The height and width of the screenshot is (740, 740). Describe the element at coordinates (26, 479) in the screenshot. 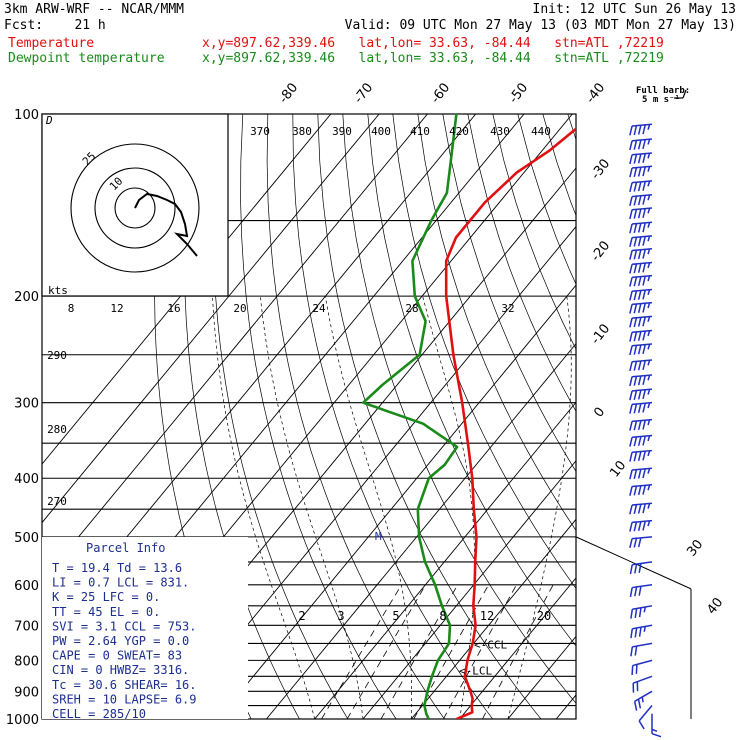

I see `pressure-tick-label: 400` at that location.